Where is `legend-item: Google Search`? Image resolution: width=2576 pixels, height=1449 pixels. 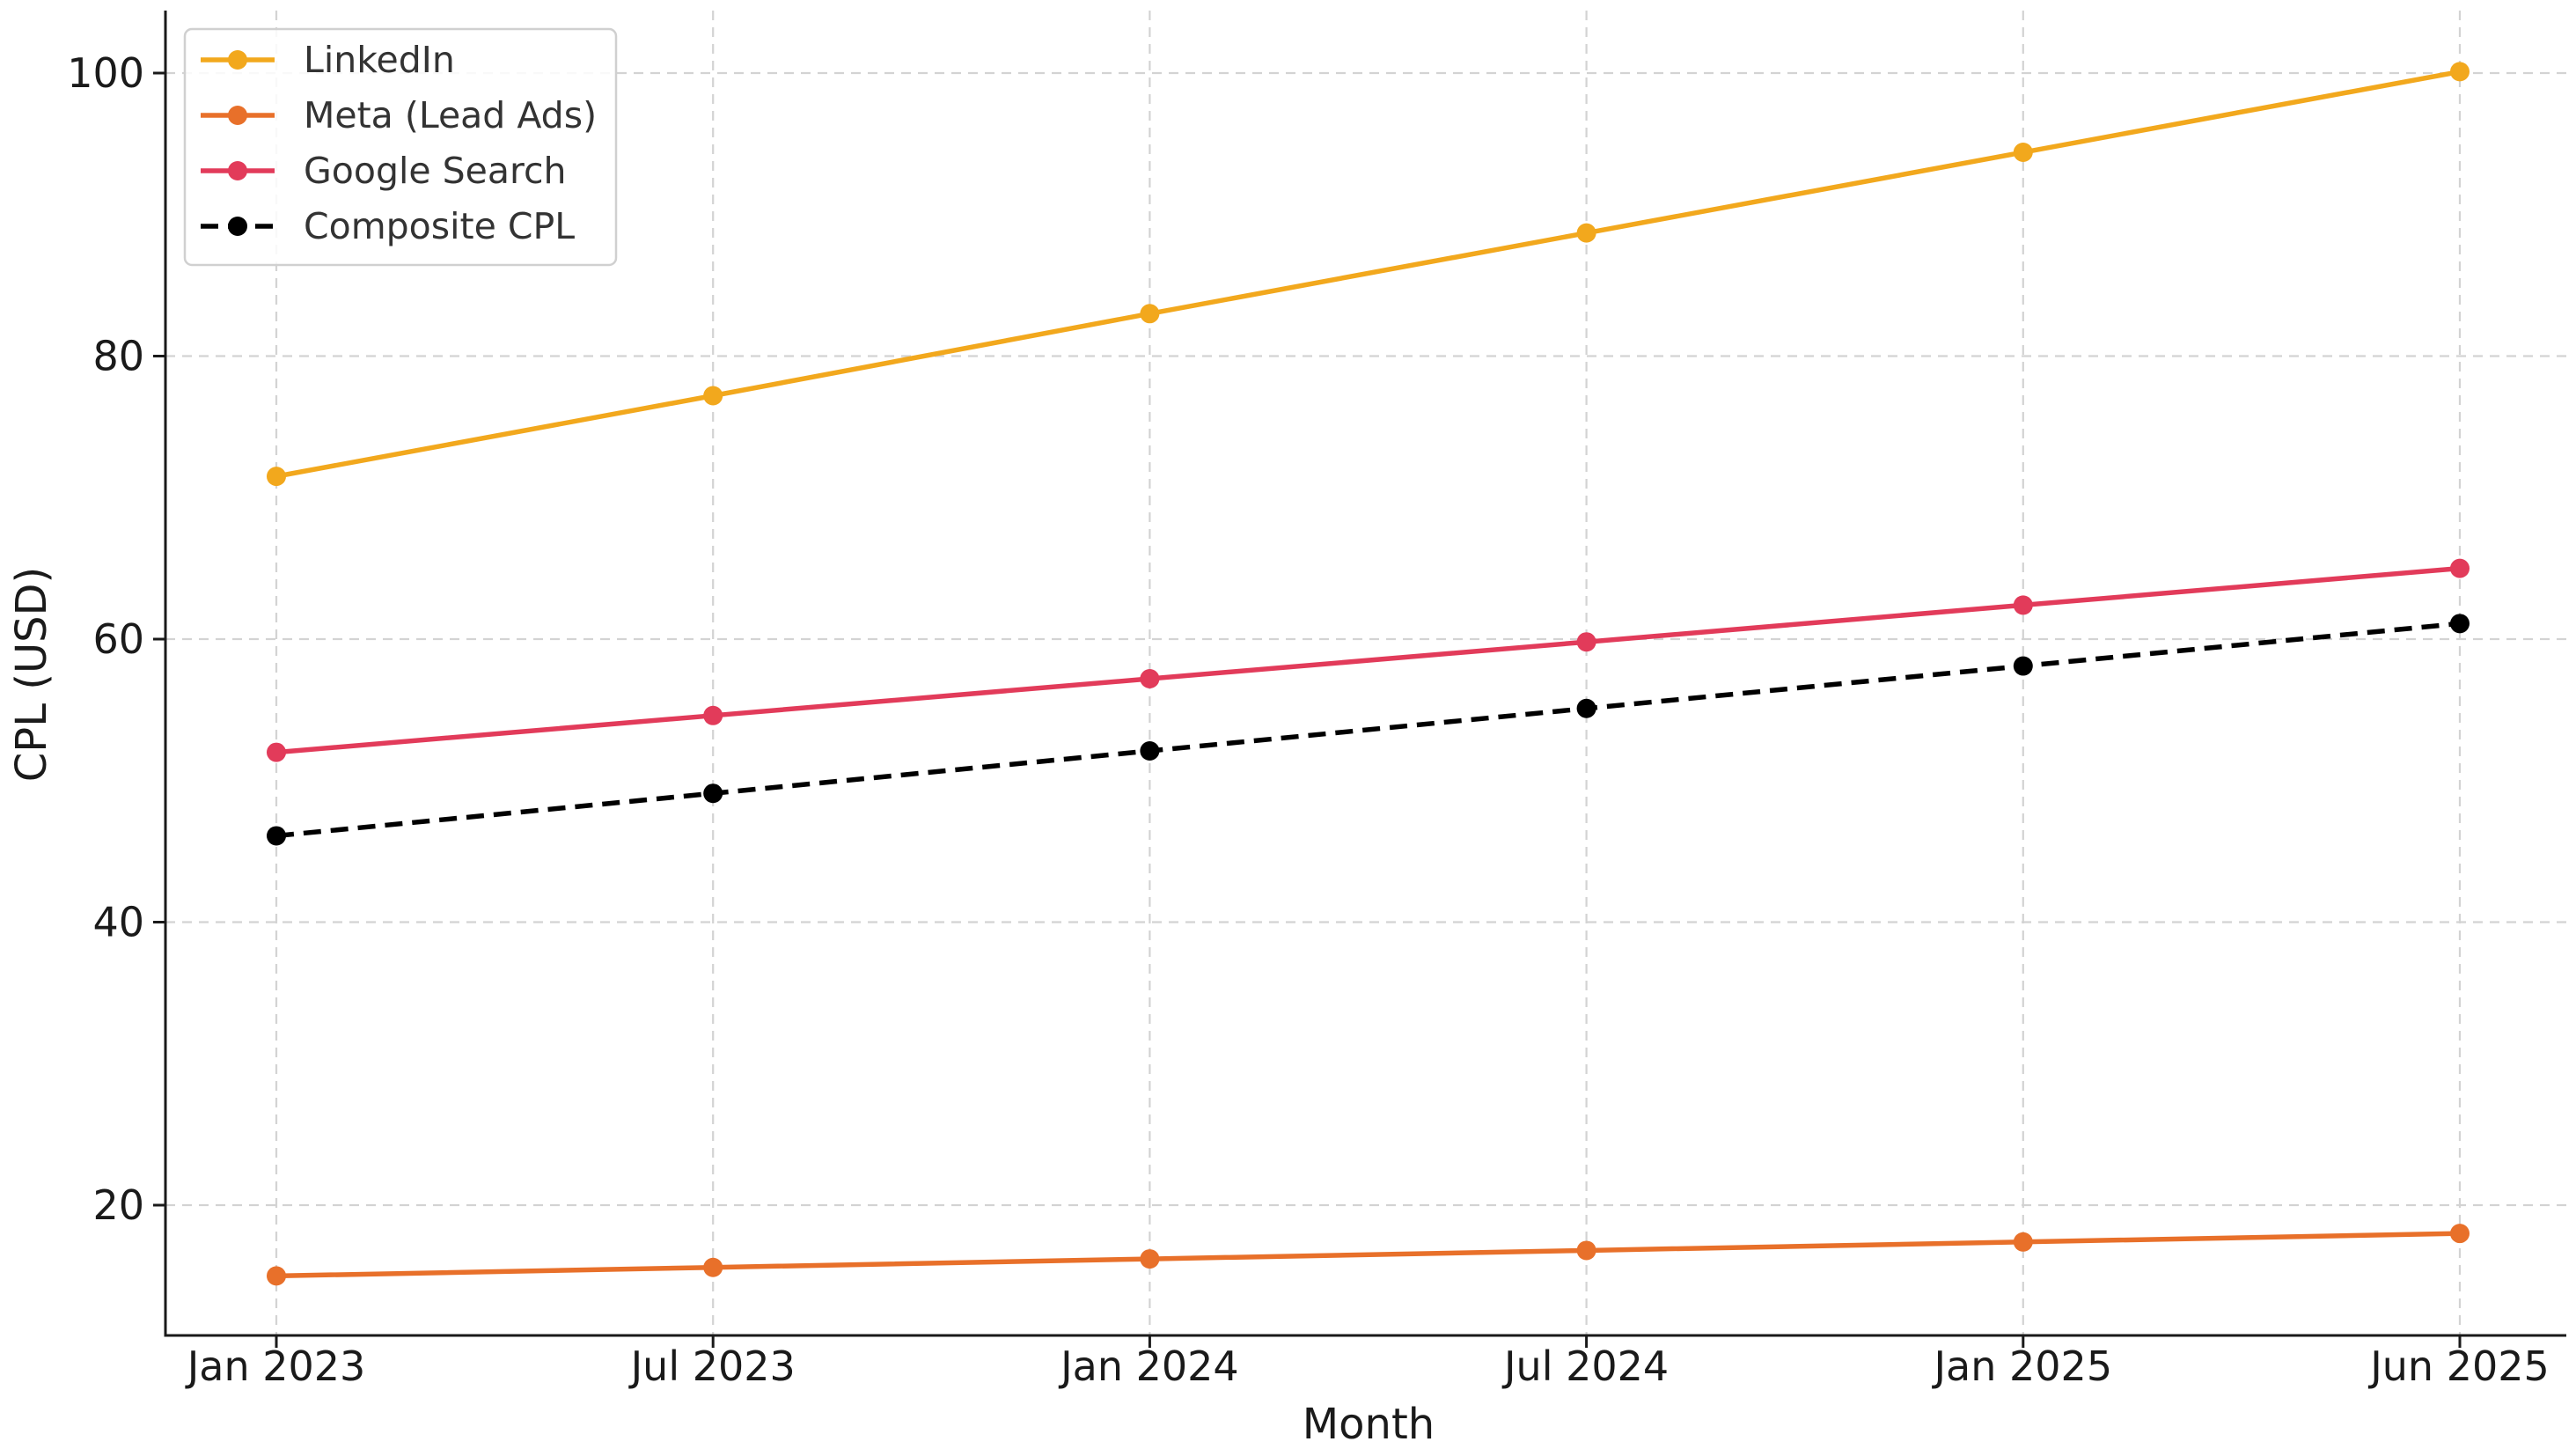 legend-item: Google Search is located at coordinates (383, 171).